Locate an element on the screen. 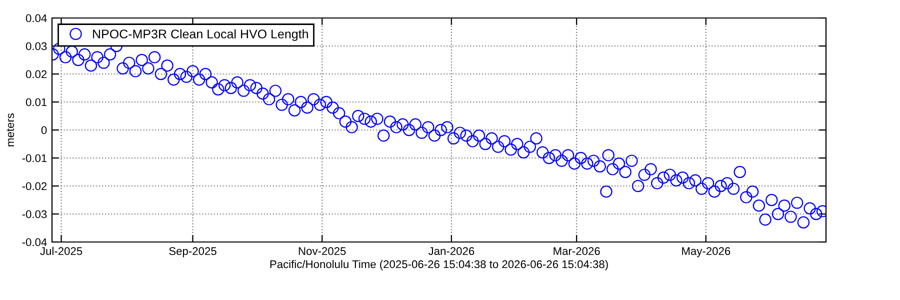 Image resolution: width=900 pixels, height=300 pixels. y-axis-title: meters is located at coordinates (10, 129).